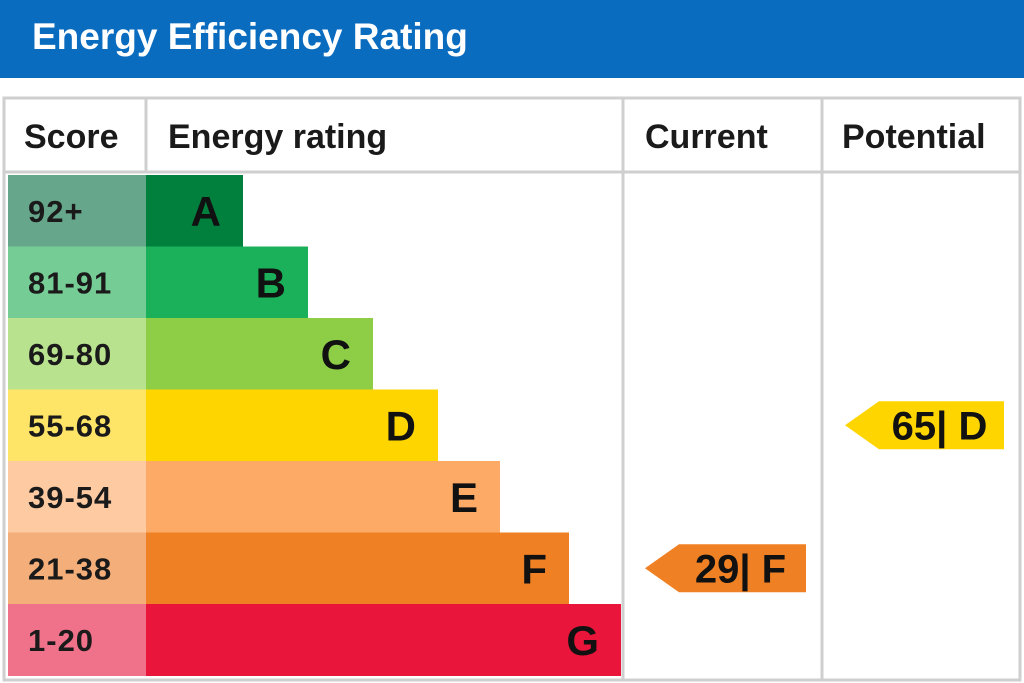 The image size is (1024, 683). What do you see at coordinates (940, 426) in the screenshot?
I see `potential-rating-arrow-label: 65| D` at bounding box center [940, 426].